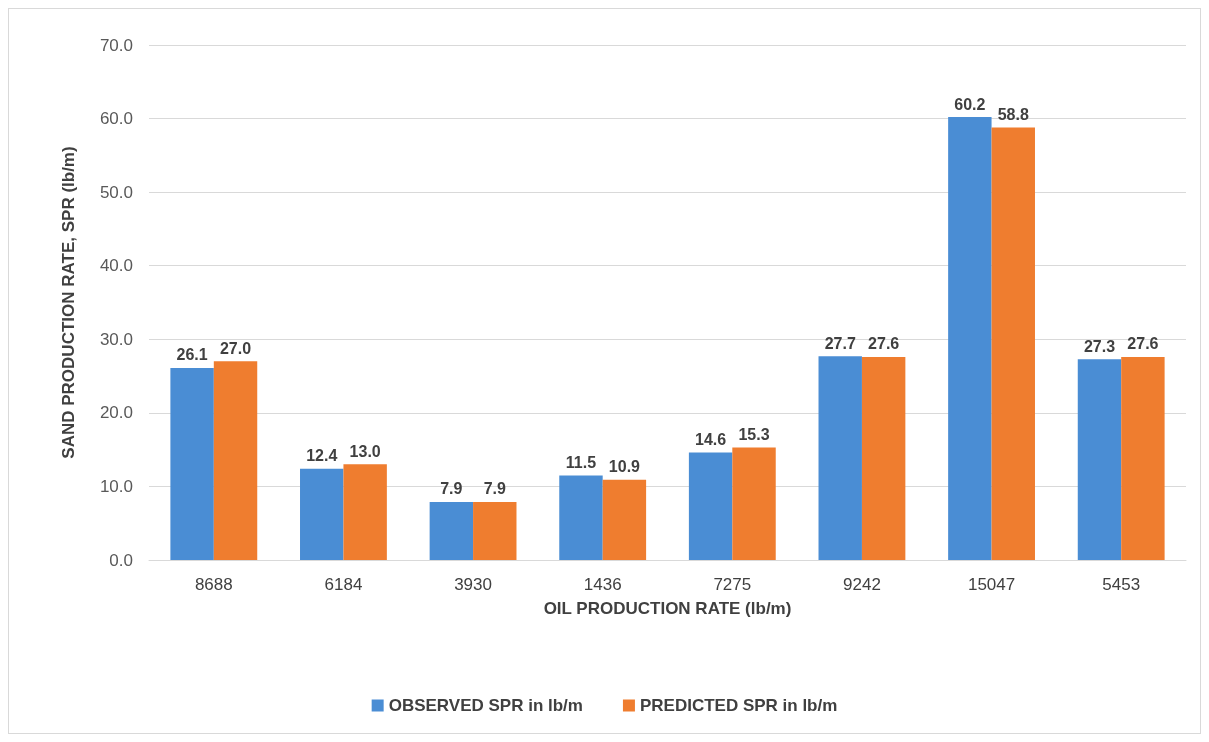 The height and width of the screenshot is (742, 1209). Describe the element at coordinates (116, 486) in the screenshot. I see `y-tick-label: 10.0` at that location.